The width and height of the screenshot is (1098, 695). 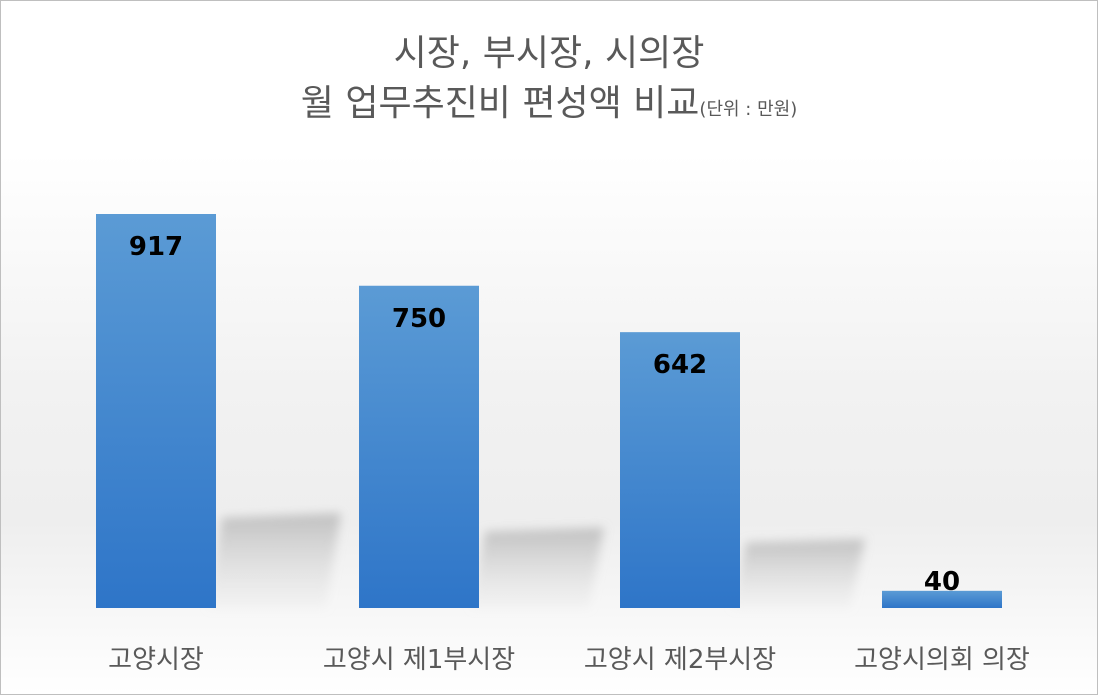 What do you see at coordinates (942, 582) in the screenshot?
I see `data-label: 40` at bounding box center [942, 582].